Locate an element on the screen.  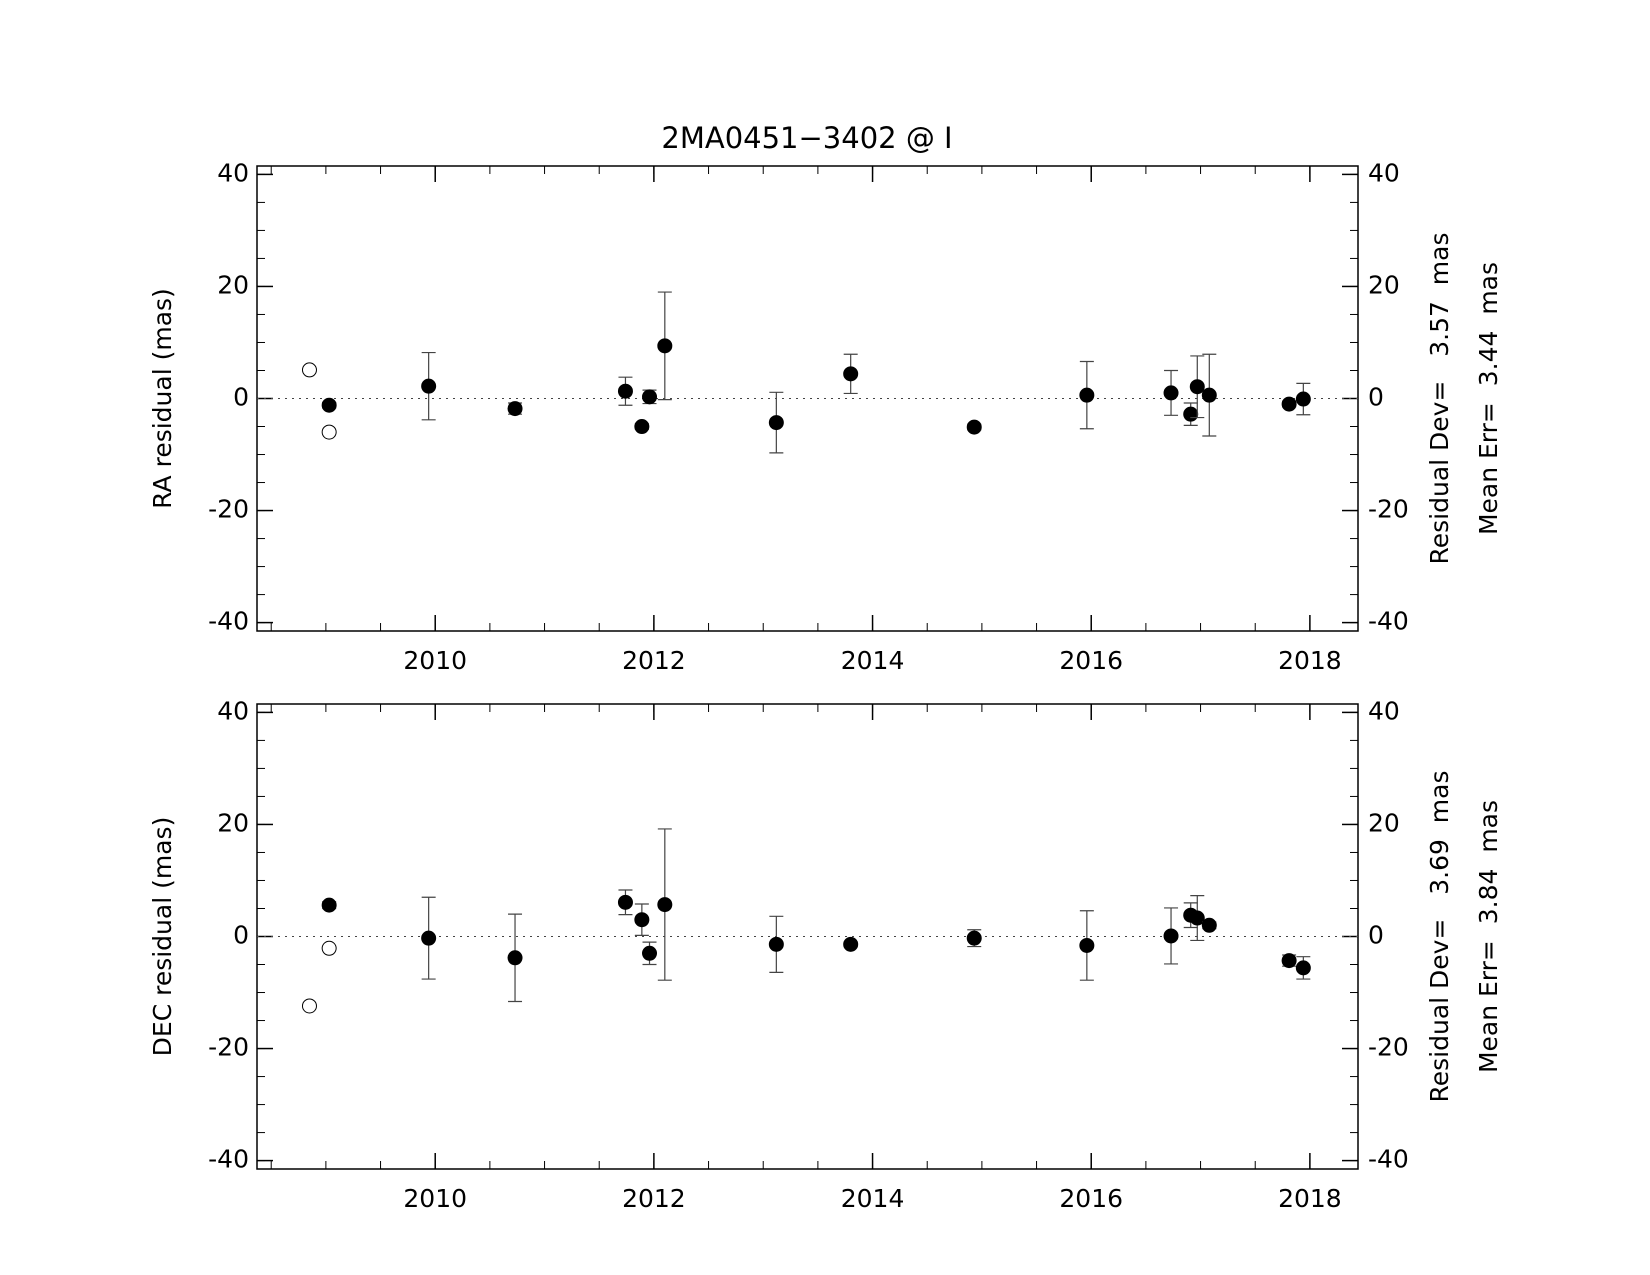
annotation: Mean Err= 3.44 mas is located at coordinates (1488, 398).